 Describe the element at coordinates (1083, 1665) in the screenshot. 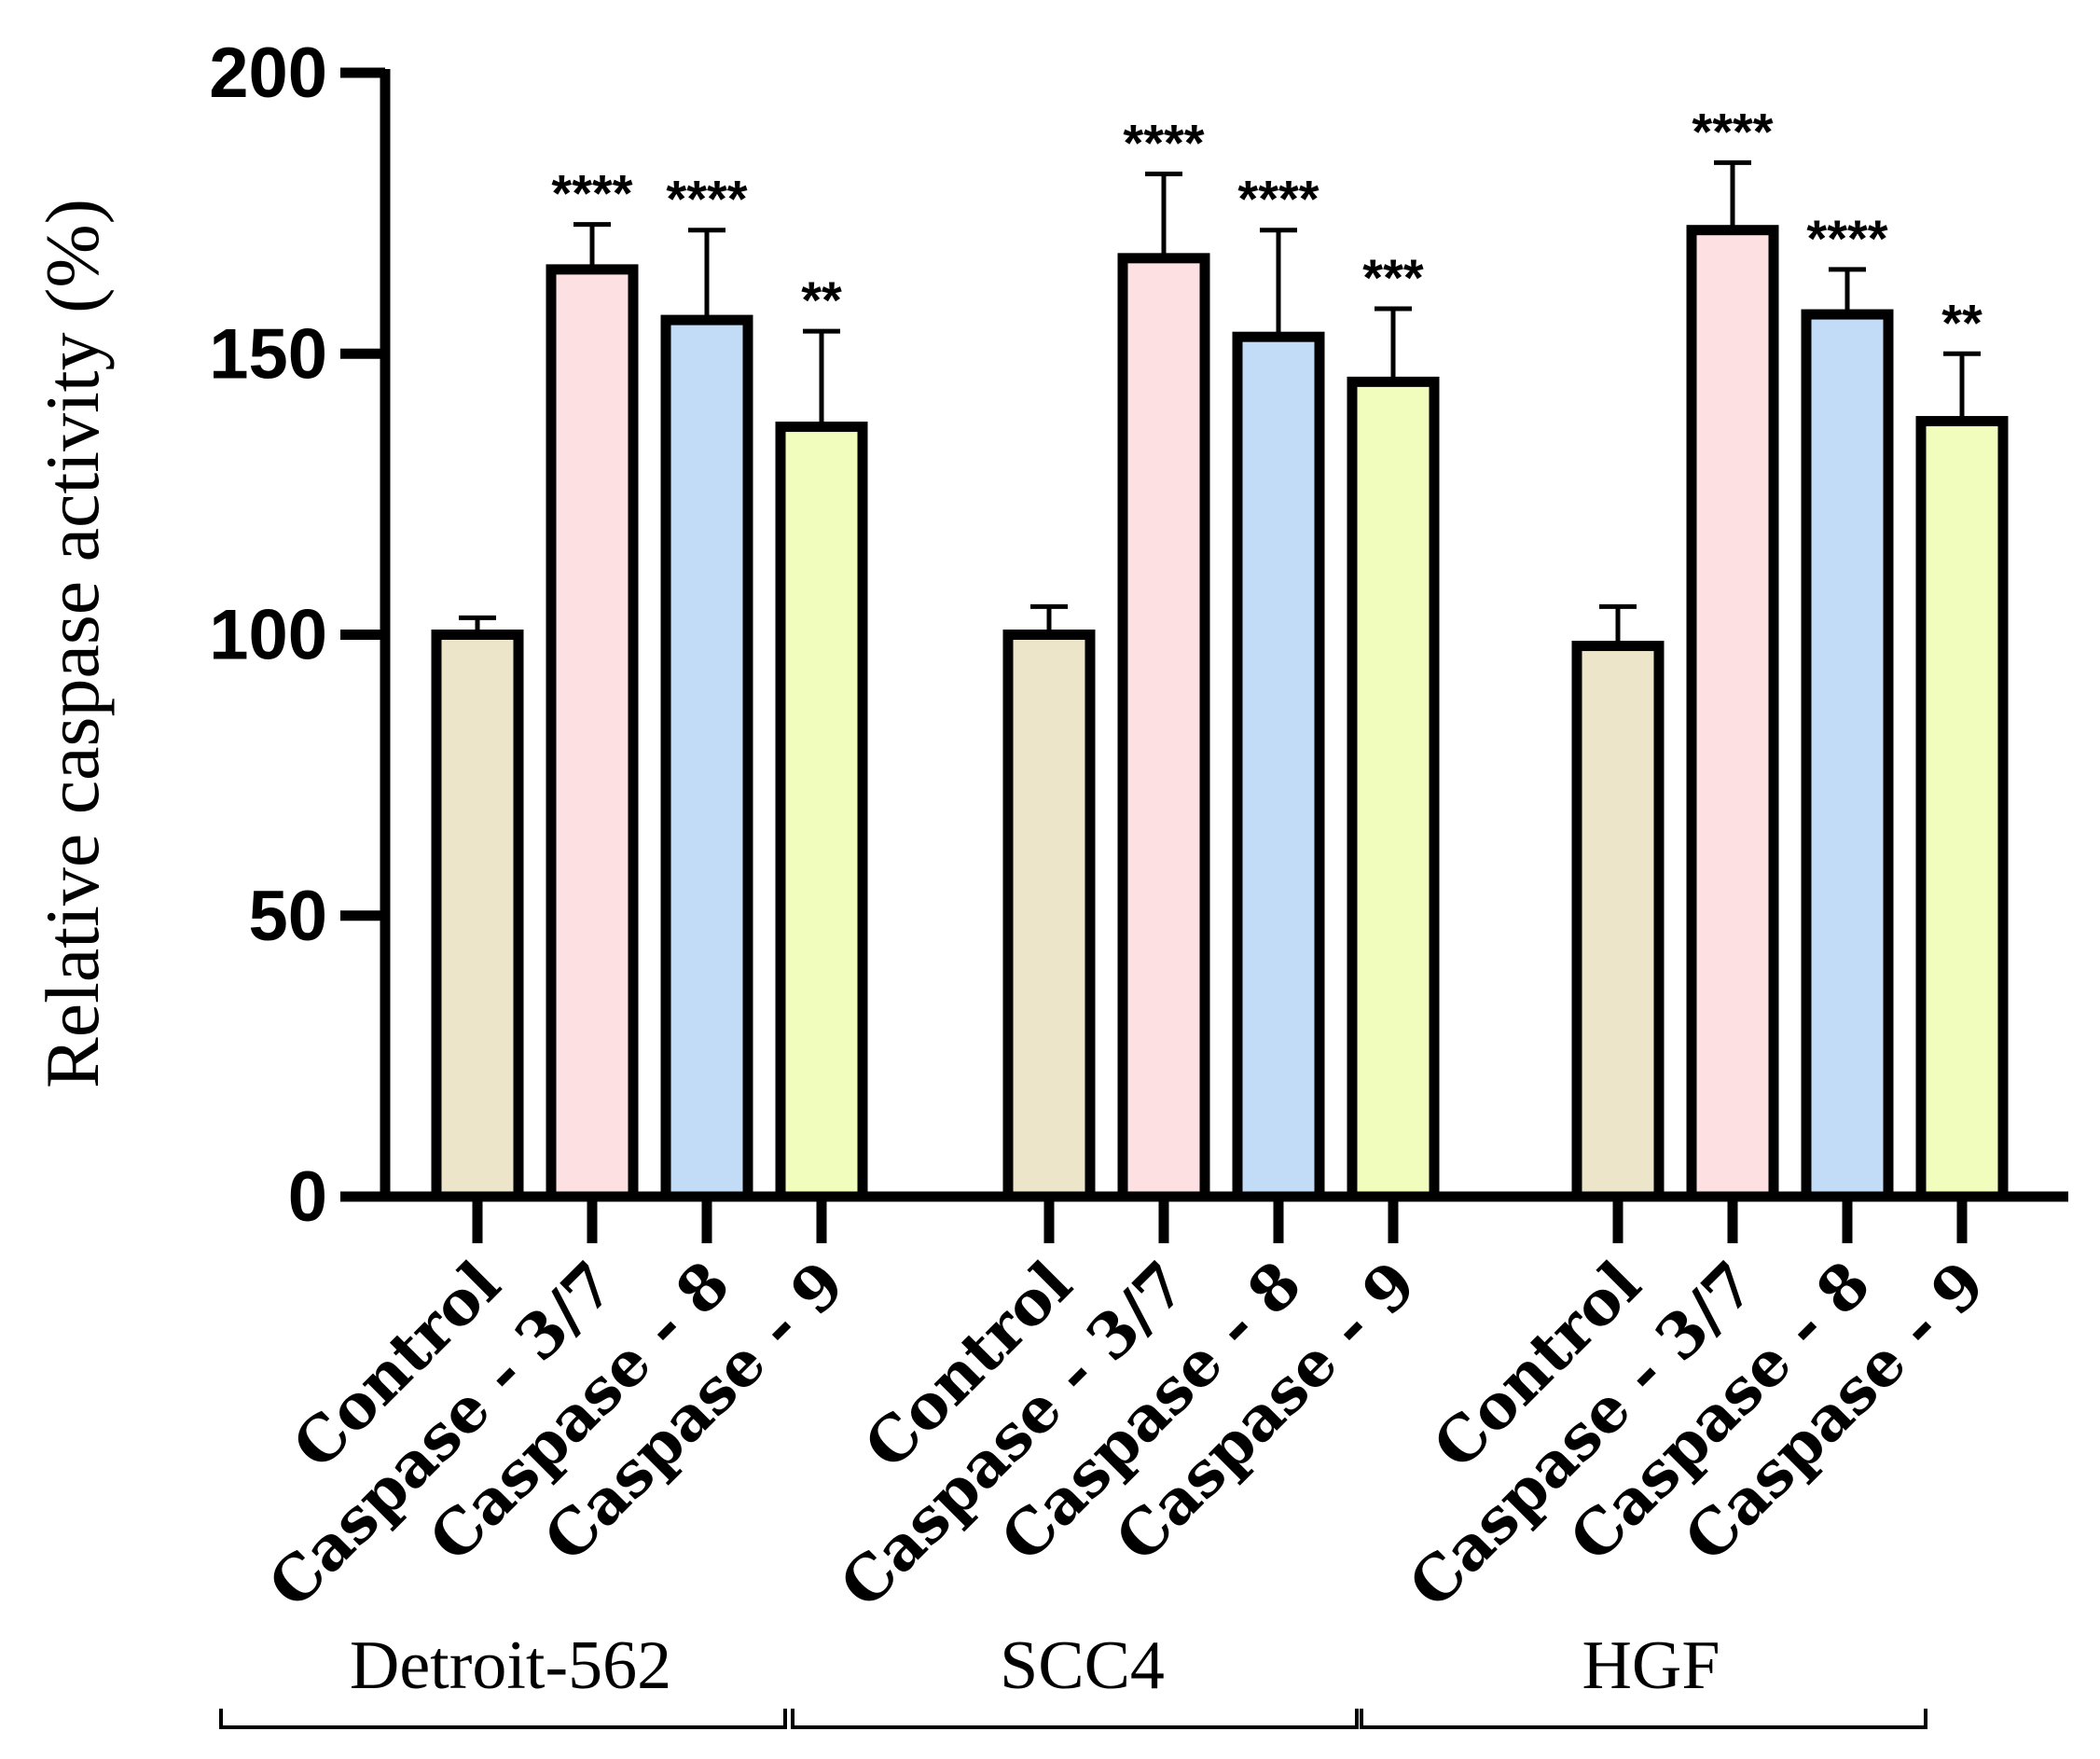

I see `group-label: SCC4` at that location.